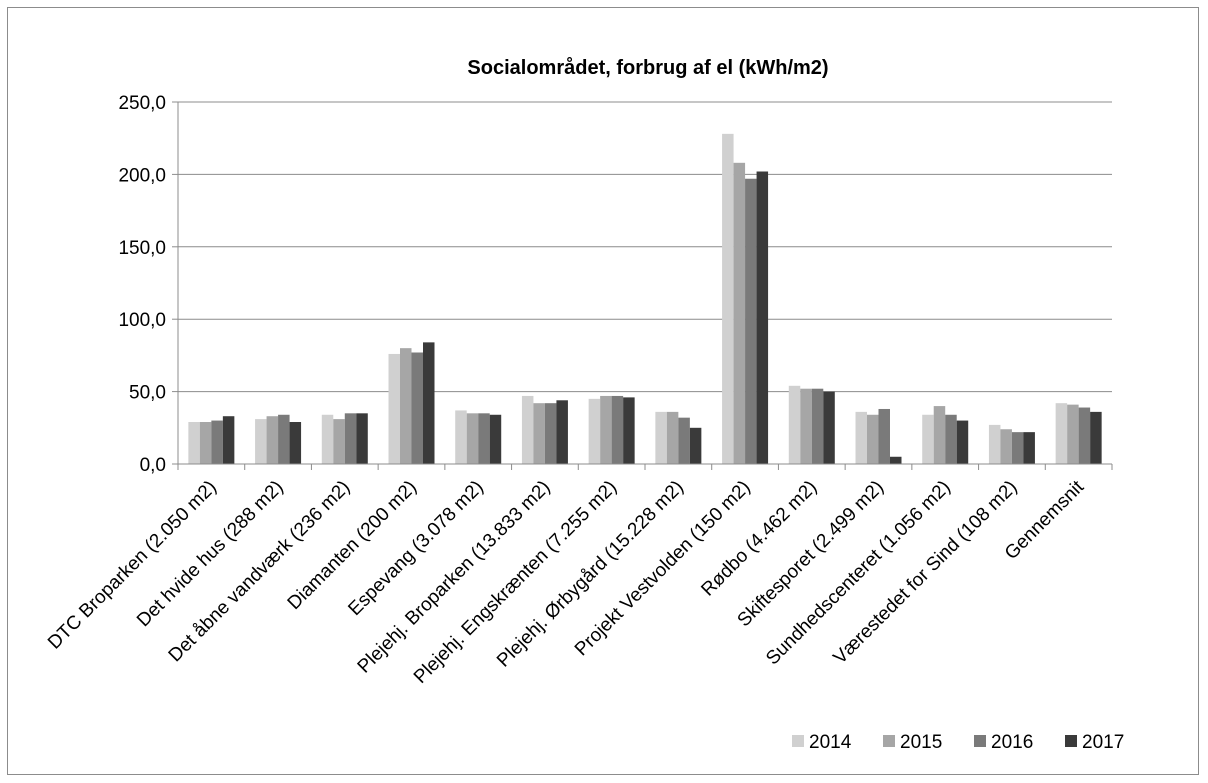 The height and width of the screenshot is (783, 1208). I want to click on y-tick-label: 100,0, so click(142, 320).